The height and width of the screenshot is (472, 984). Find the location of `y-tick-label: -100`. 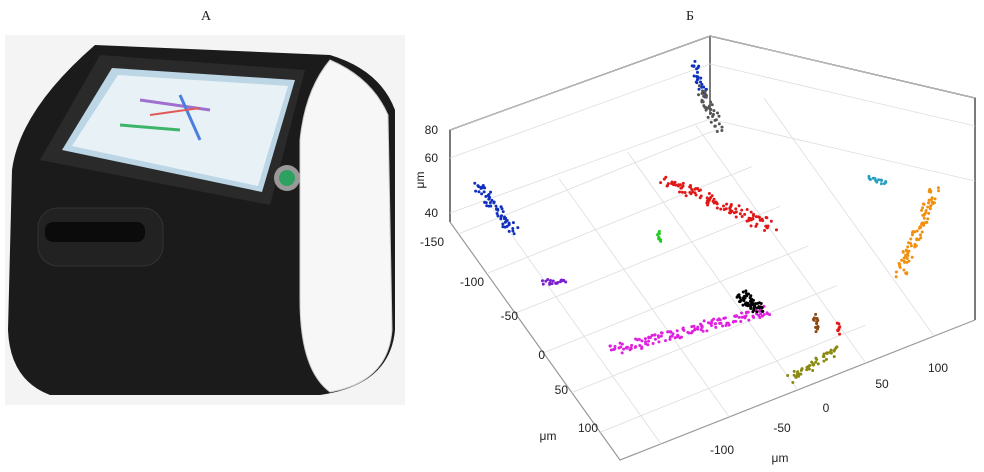

y-tick-label: -100 is located at coordinates (472, 282).